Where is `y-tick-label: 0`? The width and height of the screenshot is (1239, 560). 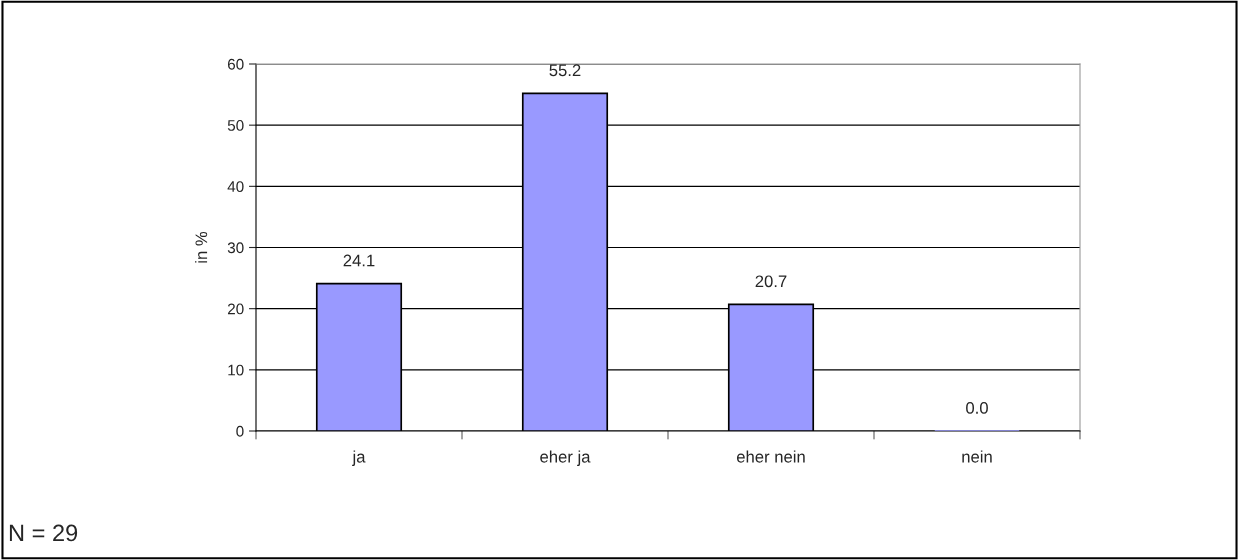
y-tick-label: 0 is located at coordinates (240, 431).